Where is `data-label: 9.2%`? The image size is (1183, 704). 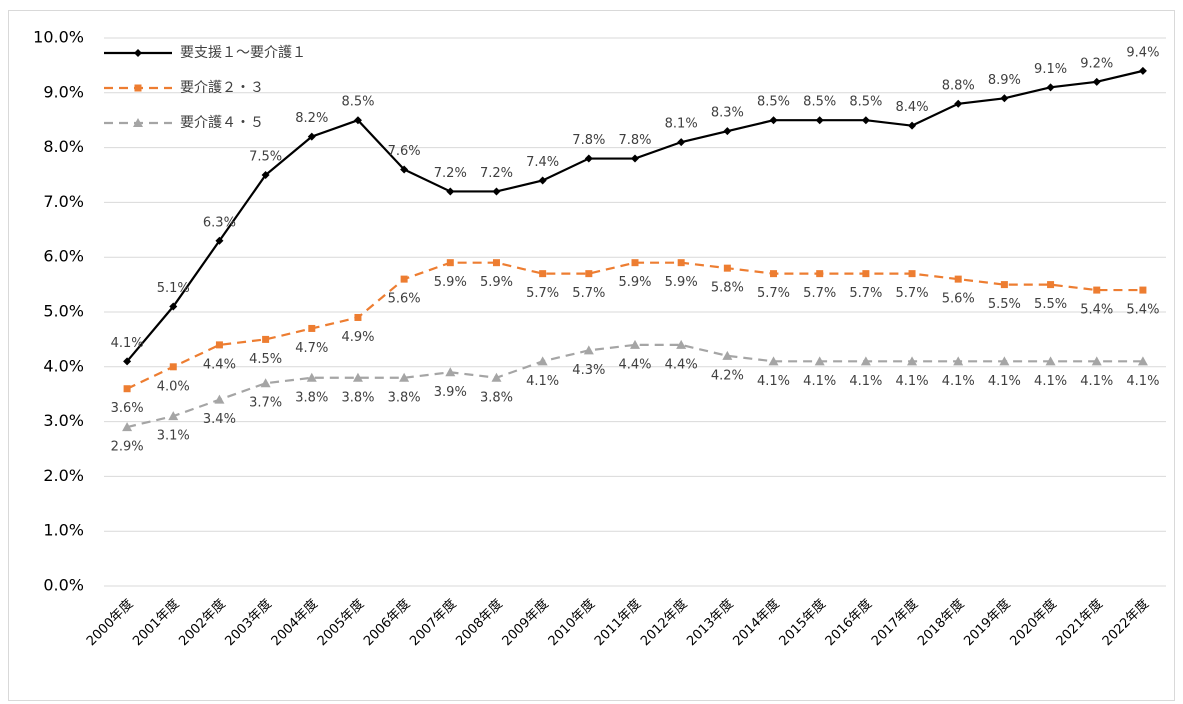 data-label: 9.2% is located at coordinates (1096, 63).